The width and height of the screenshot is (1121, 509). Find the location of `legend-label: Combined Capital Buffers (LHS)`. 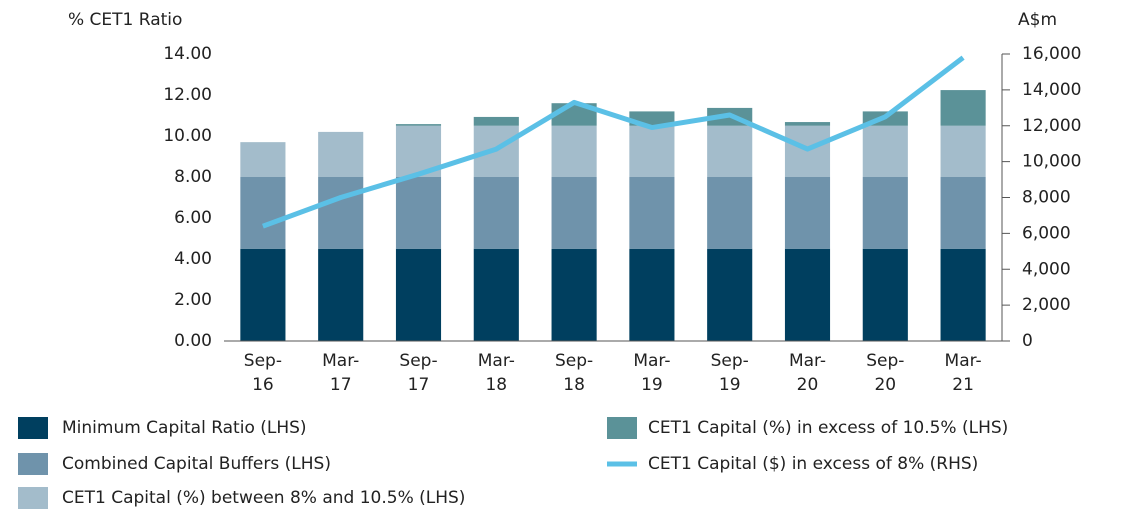

legend-label: Combined Capital Buffers (LHS) is located at coordinates (196, 464).